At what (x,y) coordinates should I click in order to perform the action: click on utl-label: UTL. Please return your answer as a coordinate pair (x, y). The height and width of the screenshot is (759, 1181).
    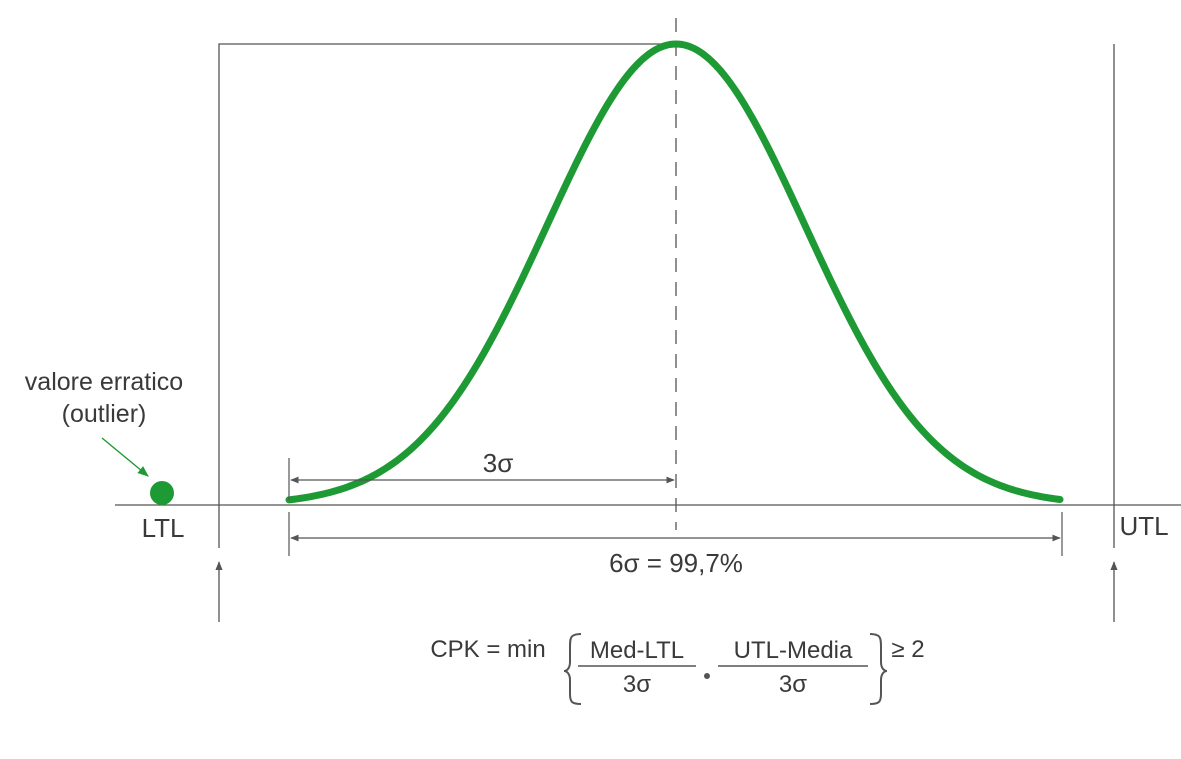
    Looking at the image, I should click on (1143, 526).